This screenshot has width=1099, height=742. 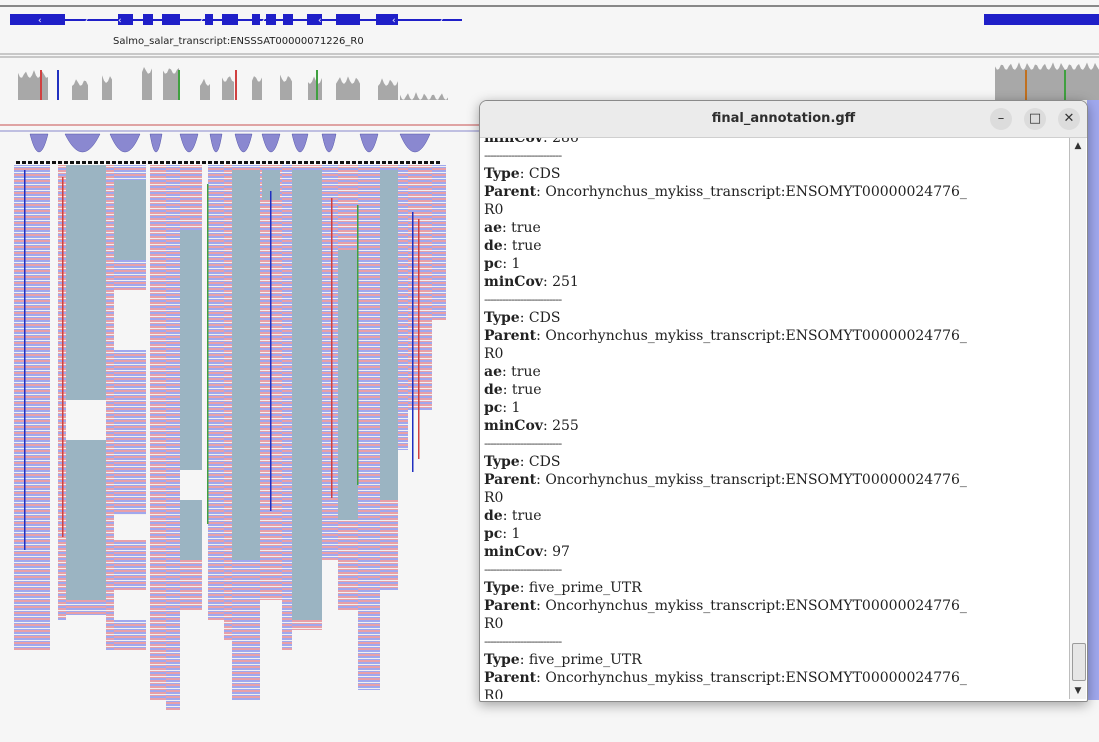 What do you see at coordinates (1077, 418) in the screenshot?
I see `vertical-scrollbar: ▲ ▼` at bounding box center [1077, 418].